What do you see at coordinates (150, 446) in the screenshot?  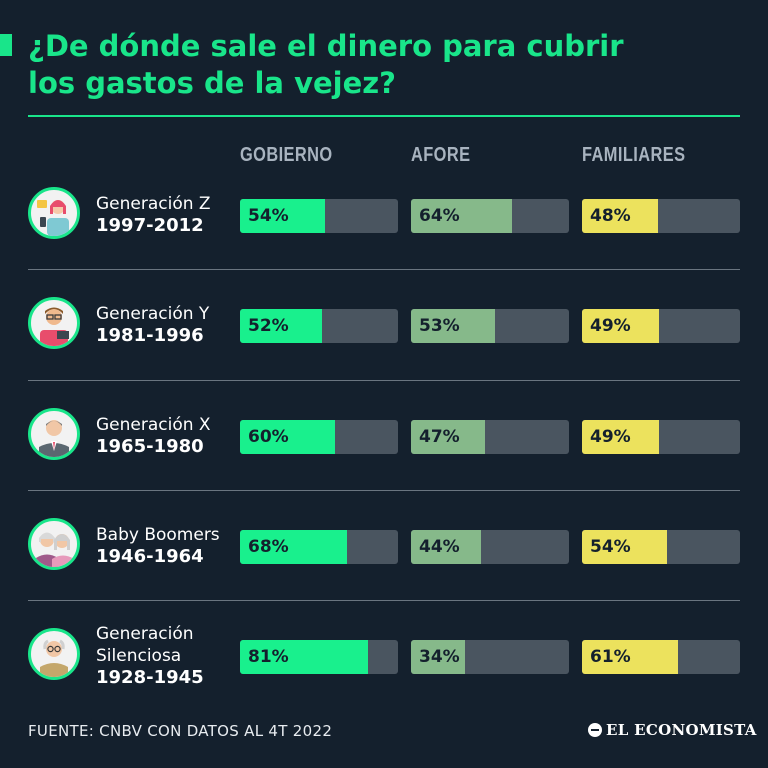 I see `generation-years: 1965-1980` at bounding box center [150, 446].